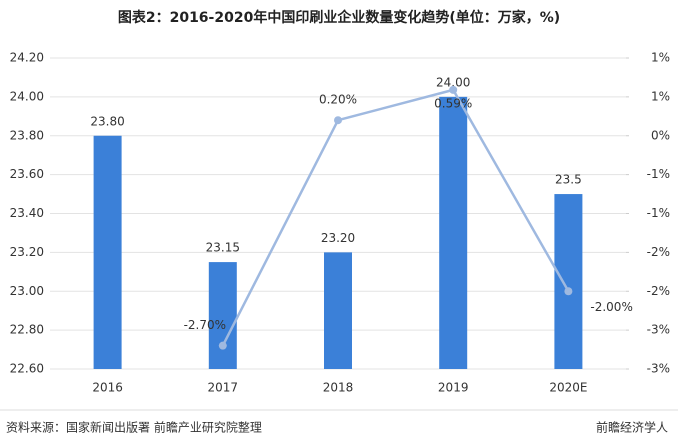 The width and height of the screenshot is (678, 448). I want to click on y-tick-label: 23.80, so click(27, 135).